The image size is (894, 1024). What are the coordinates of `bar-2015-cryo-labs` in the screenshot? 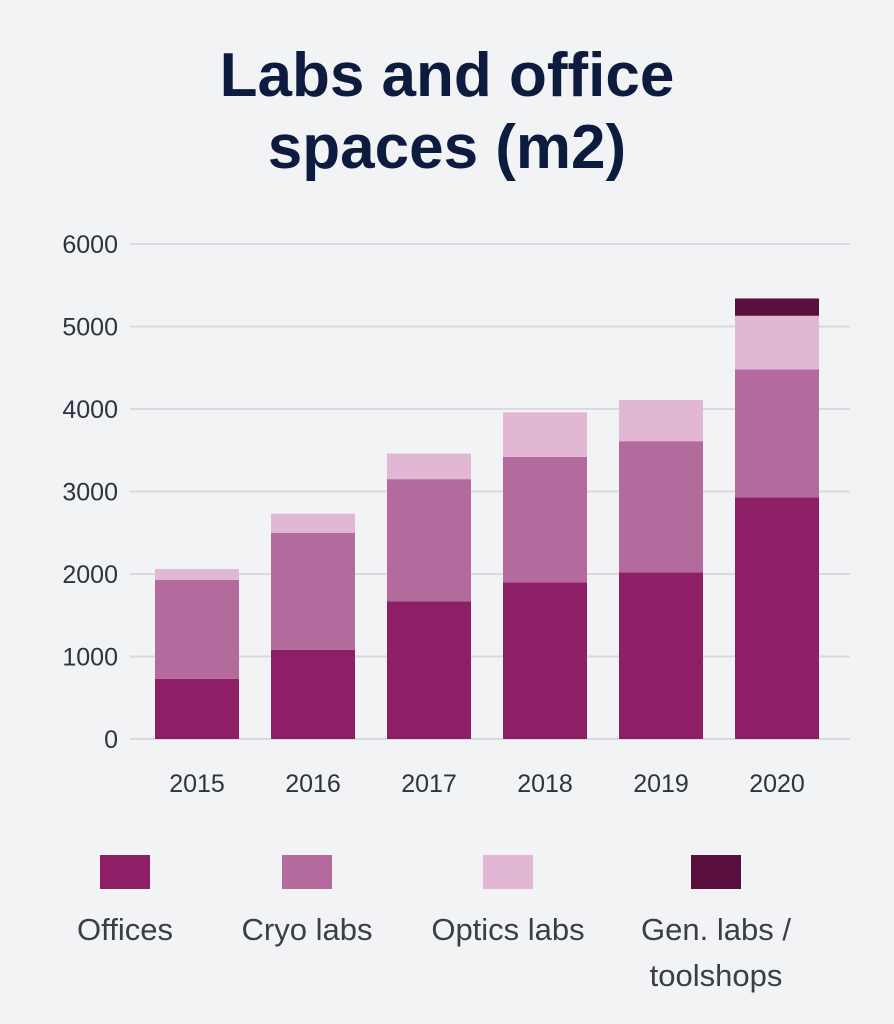 It's located at (197, 629).